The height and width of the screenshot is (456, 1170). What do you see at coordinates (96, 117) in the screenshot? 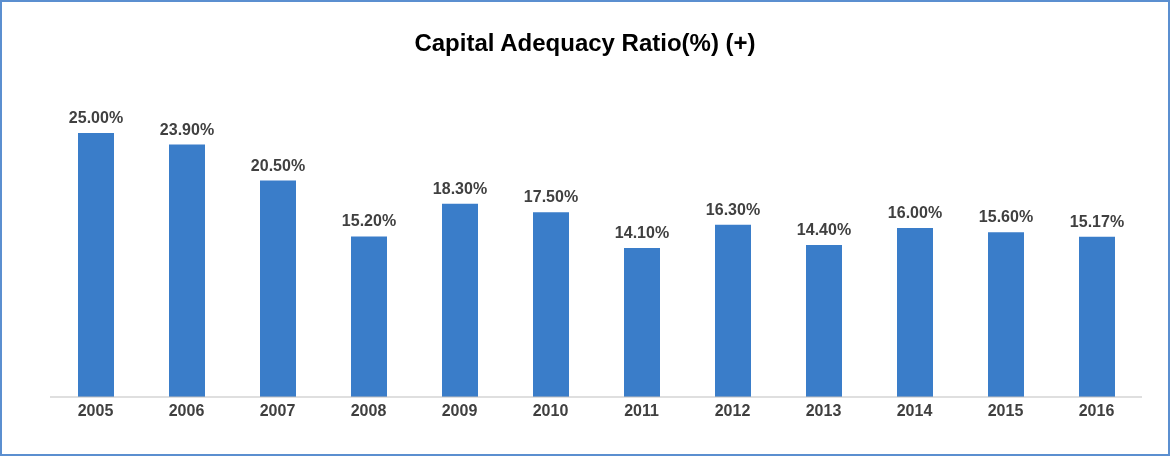
I see `data-label: 25.00%` at bounding box center [96, 117].